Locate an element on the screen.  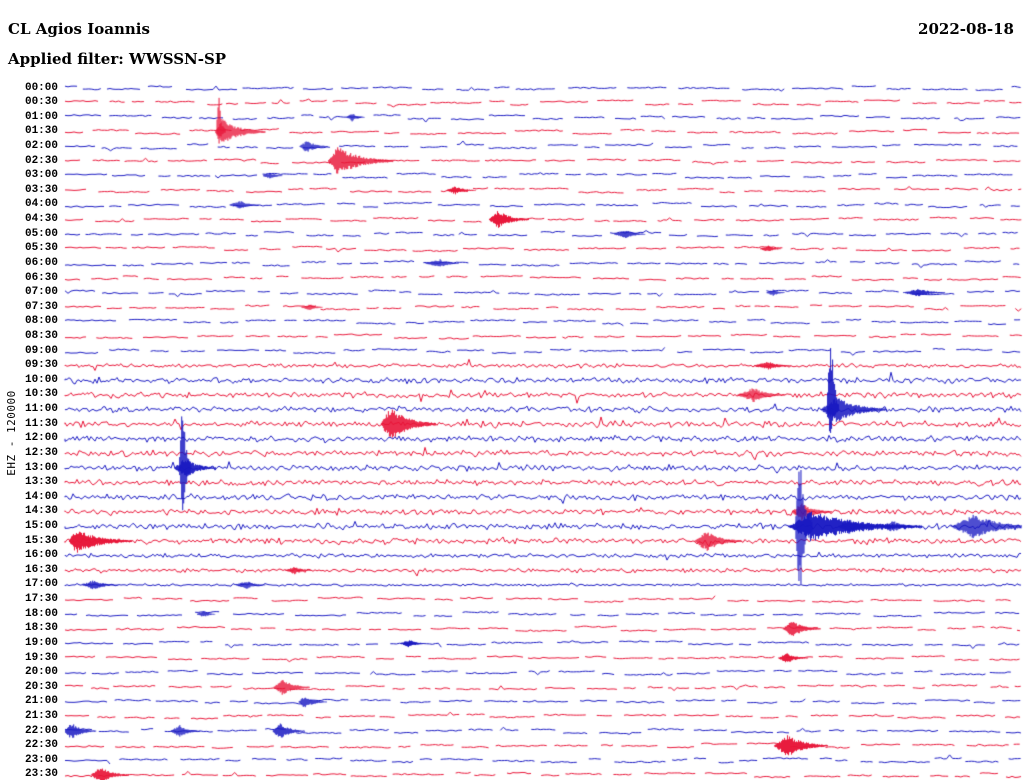
time-label: 22:00 is located at coordinates (41, 730).